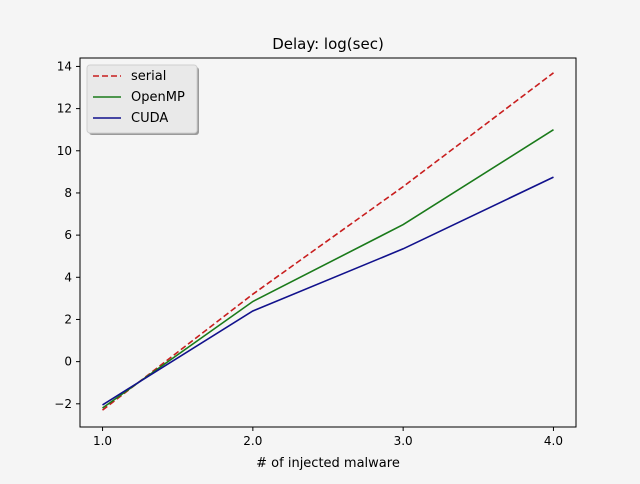  Describe the element at coordinates (68, 277) in the screenshot. I see `y-tick-label: 4` at that location.